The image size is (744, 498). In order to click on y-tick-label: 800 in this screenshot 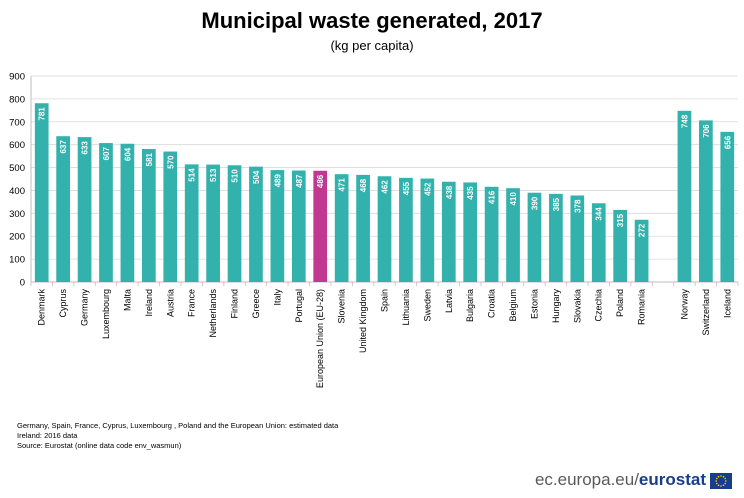, I will do `click(17, 99)`.